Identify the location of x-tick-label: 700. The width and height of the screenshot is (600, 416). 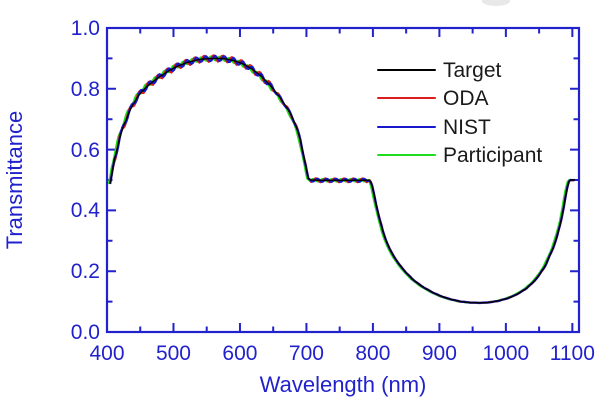
(306, 353).